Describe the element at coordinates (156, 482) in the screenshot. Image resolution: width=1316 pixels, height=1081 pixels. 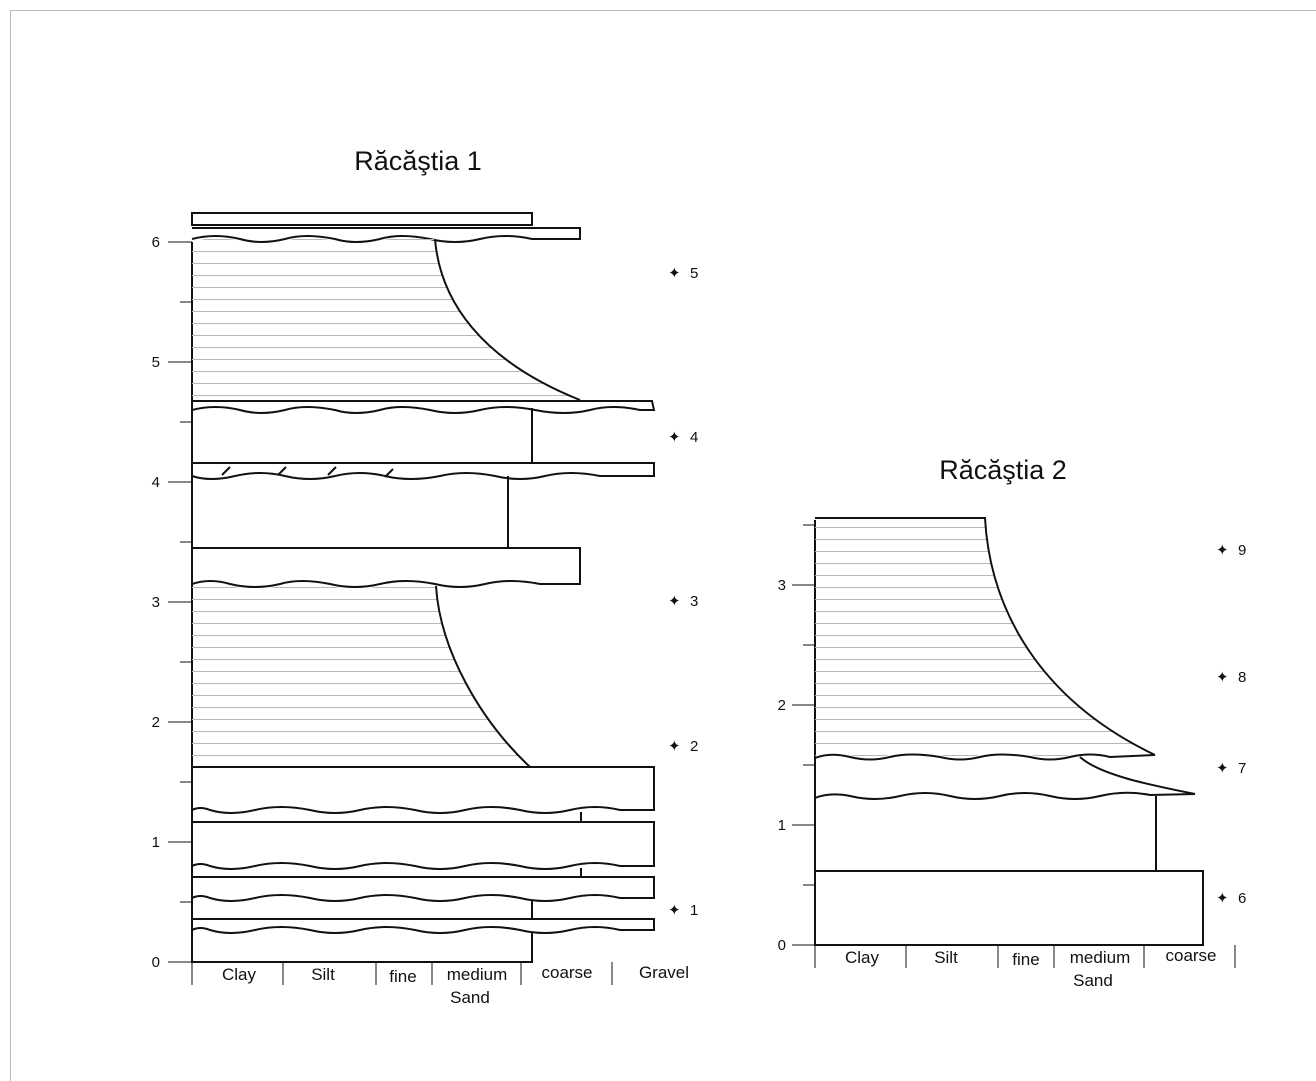
I see `depth-tick-label: 4` at that location.